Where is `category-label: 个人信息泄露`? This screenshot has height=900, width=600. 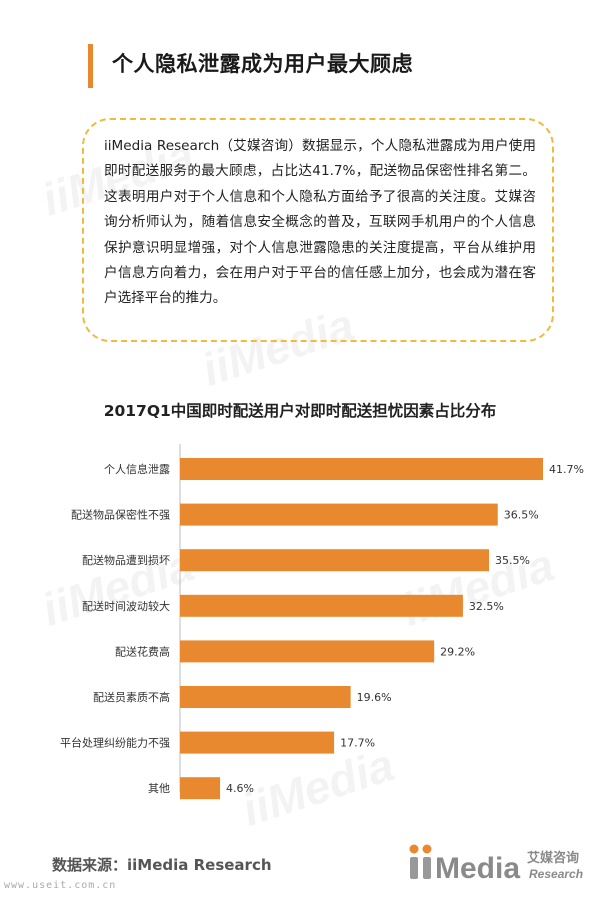
category-label: 个人信息泄露 is located at coordinates (137, 469).